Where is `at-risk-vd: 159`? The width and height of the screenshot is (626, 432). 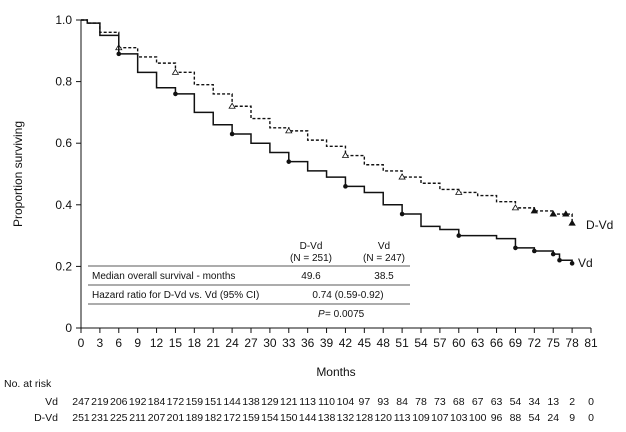 at-risk-vd: 159 is located at coordinates (195, 402).